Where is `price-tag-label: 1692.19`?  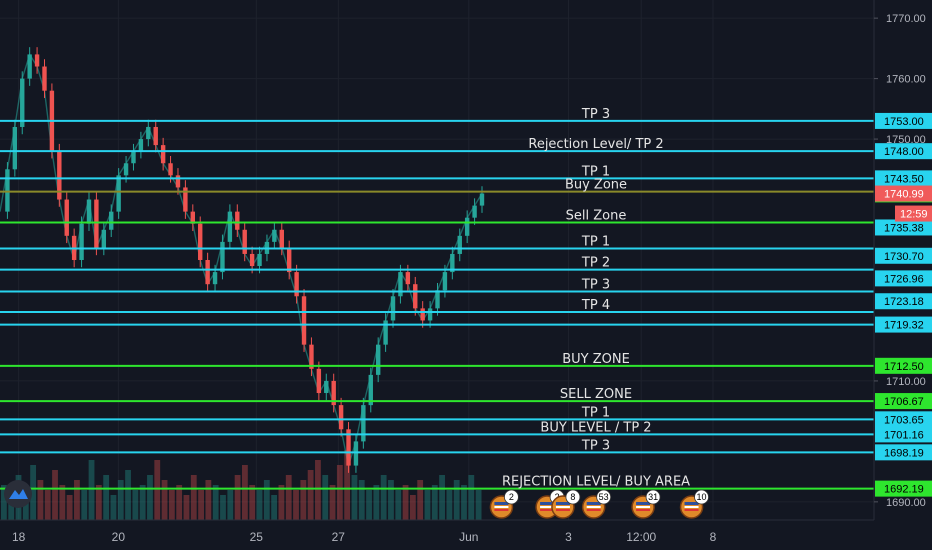
price-tag-label: 1692.19 is located at coordinates (904, 490).